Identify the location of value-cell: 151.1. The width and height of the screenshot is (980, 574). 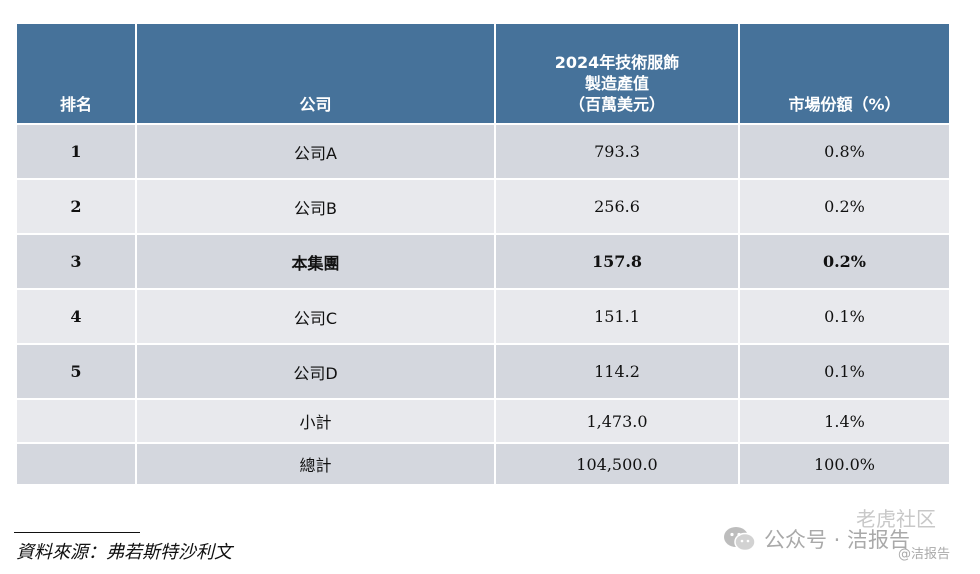
(617, 316).